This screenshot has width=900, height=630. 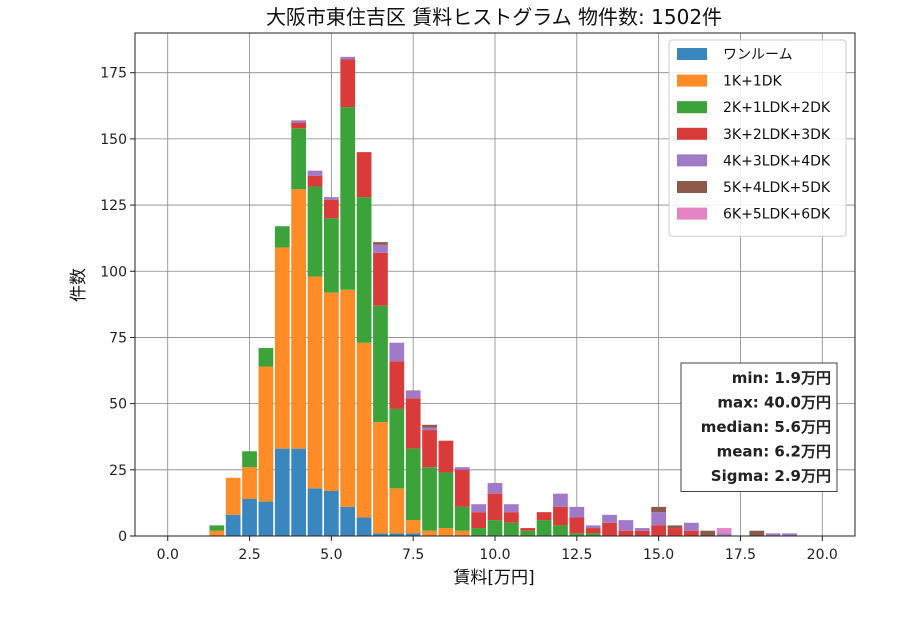 I want to click on legend-label: 6K+5LDK+6DK, so click(x=777, y=215).